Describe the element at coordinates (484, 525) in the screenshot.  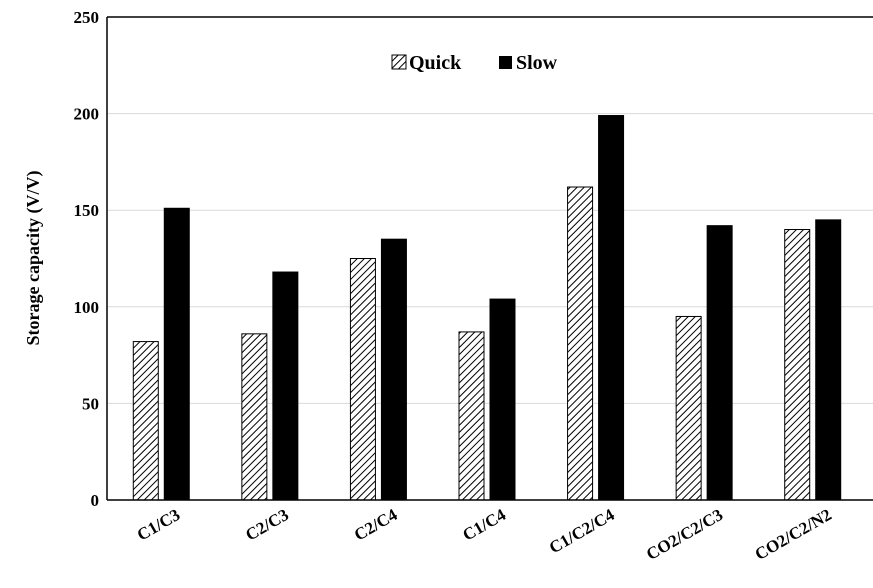
I see `x-tick-label: C1/C4` at that location.